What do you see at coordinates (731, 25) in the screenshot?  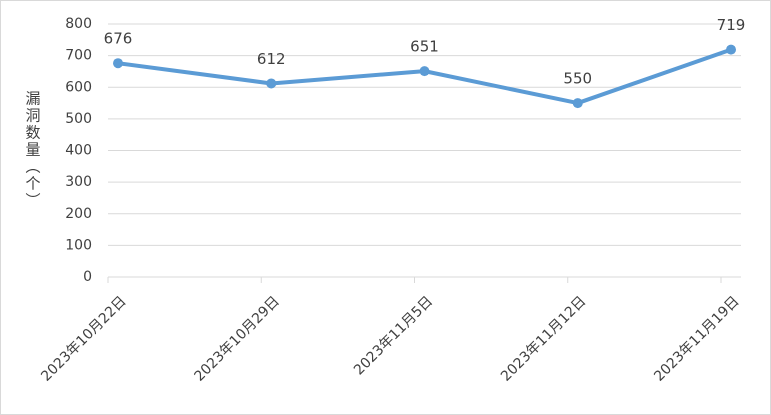 I see `data-label: 719` at bounding box center [731, 25].